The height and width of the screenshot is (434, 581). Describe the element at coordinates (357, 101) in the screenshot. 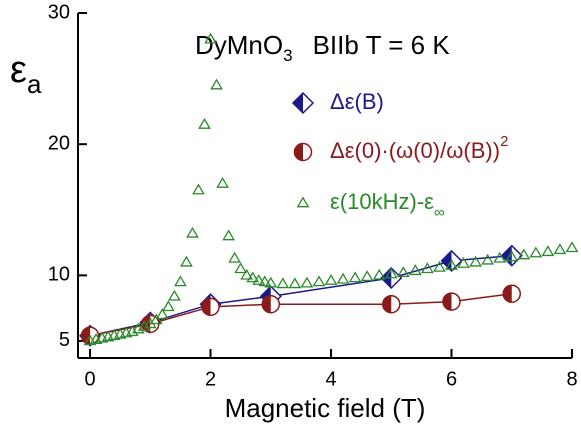

I see `legend-text: Δε(B)` at that location.